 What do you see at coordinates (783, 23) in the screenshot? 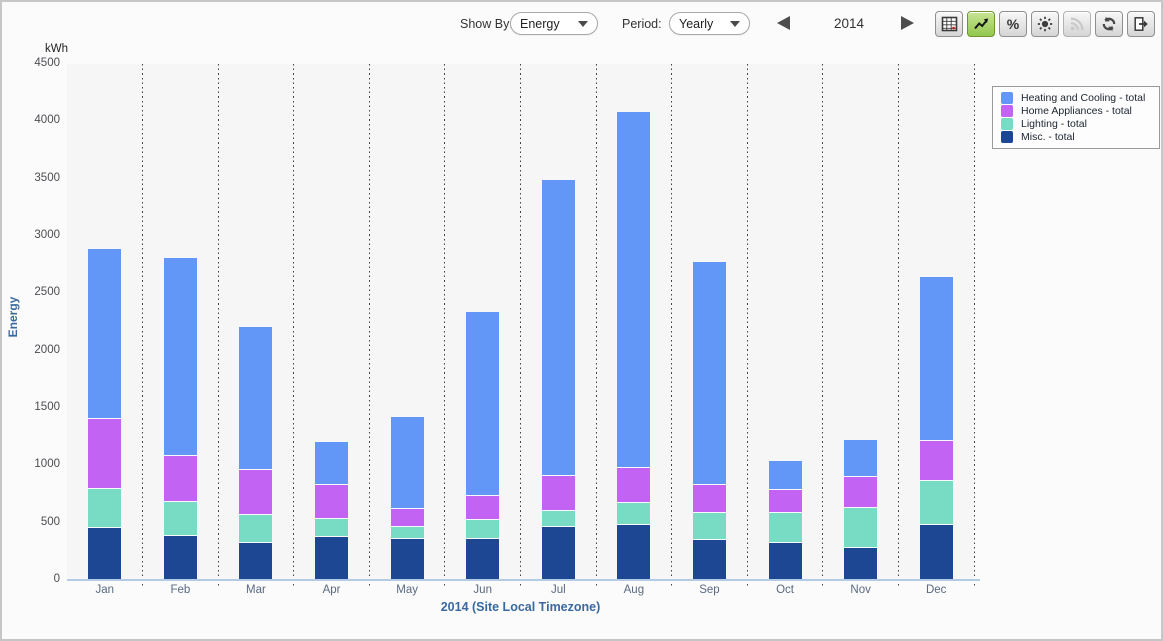
I see `previous-year-button` at bounding box center [783, 23].